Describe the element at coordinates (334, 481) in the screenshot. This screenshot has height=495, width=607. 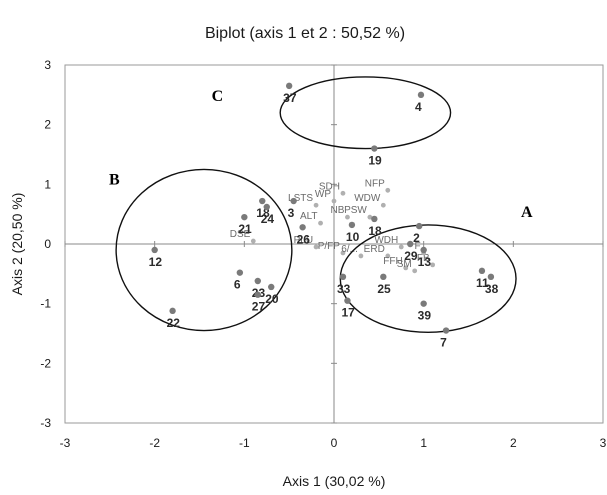
I see `x-axis-label: Axis 1 (30,02 %)` at that location.